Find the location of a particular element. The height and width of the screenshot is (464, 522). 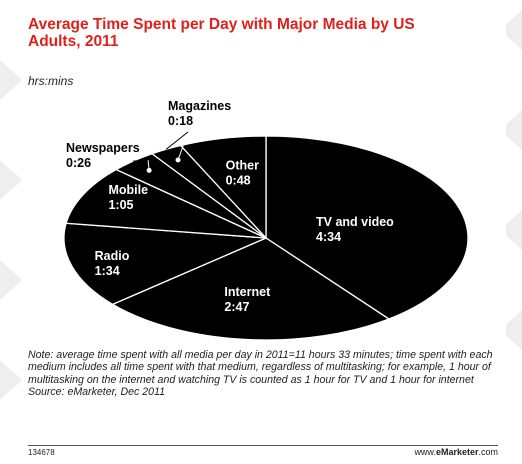

slice-internet is located at coordinates (251, 289).